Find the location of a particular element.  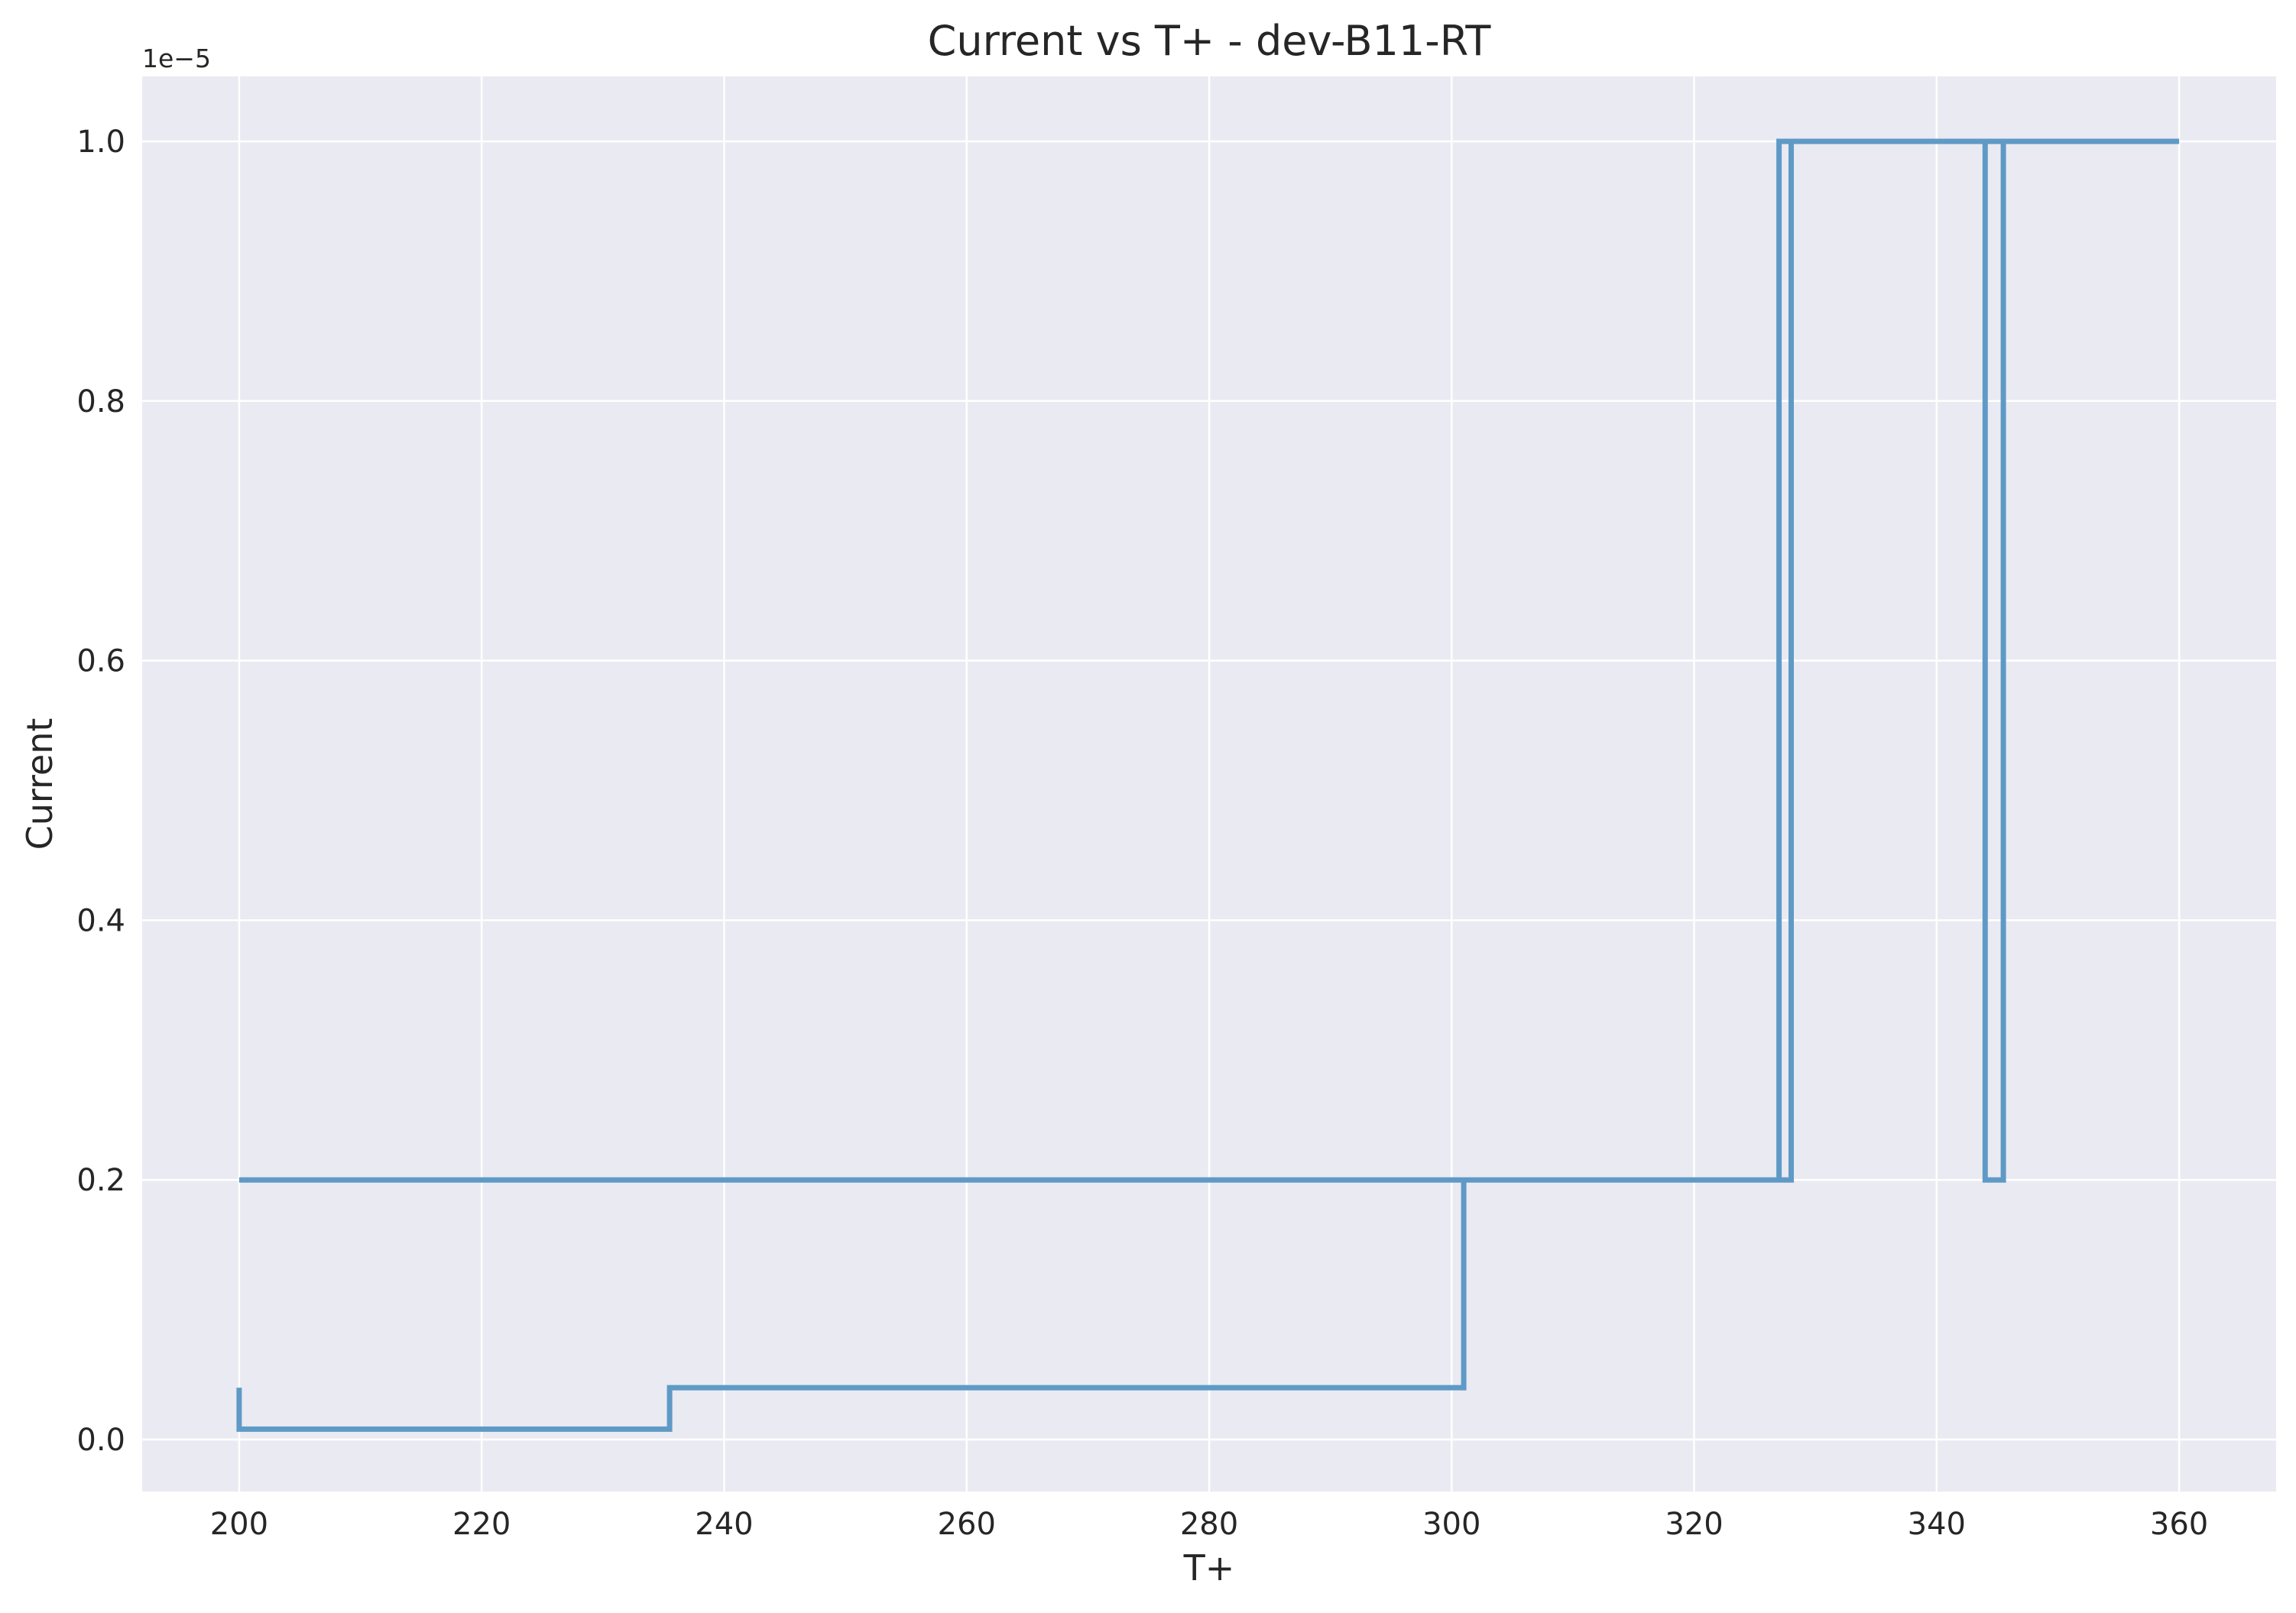

y-axis-label: Current is located at coordinates (39, 784).